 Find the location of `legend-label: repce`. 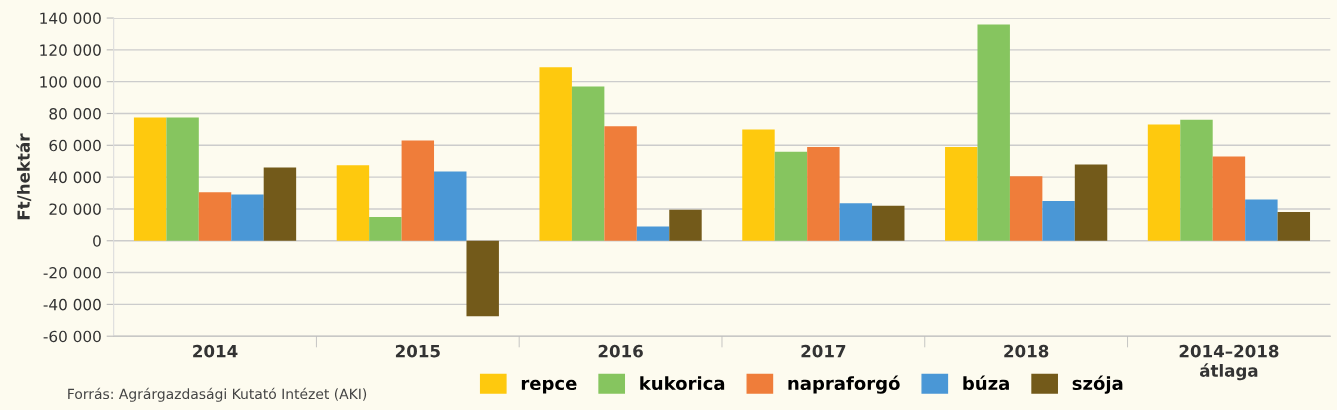

legend-label: repce is located at coordinates (549, 386).